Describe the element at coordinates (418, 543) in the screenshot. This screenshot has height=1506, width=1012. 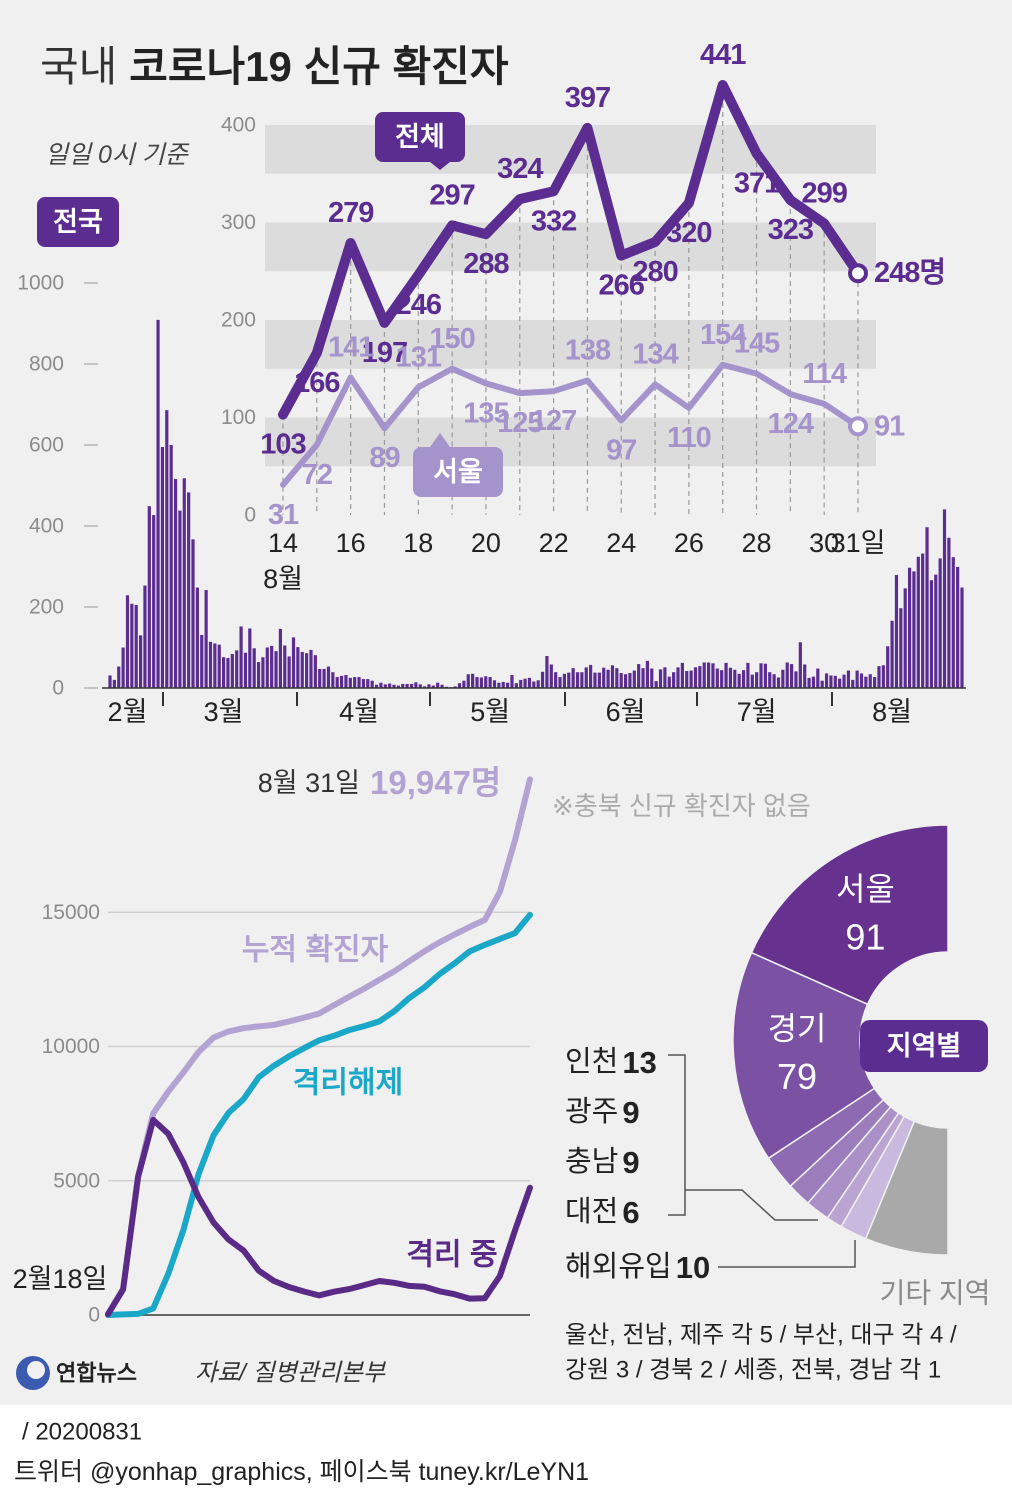
I see `x-tick-label: 18` at that location.